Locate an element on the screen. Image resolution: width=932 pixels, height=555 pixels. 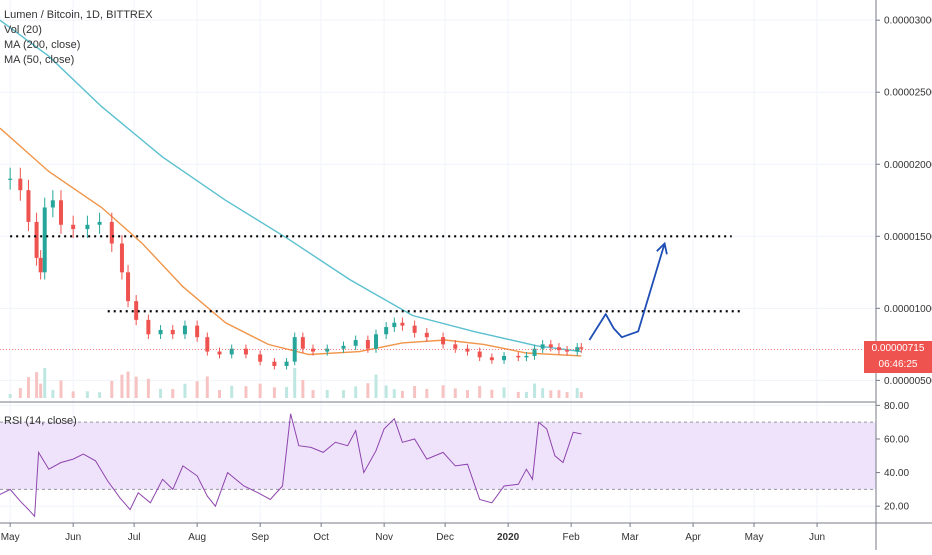
y-tick-label: 0.00003000 is located at coordinates (908, 21).